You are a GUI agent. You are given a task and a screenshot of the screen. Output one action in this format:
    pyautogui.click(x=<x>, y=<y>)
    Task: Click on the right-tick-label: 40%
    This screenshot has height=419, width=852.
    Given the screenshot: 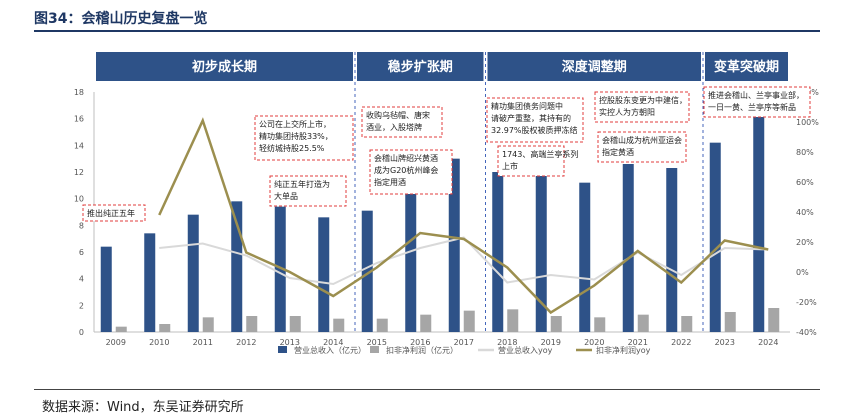 What is the action you would take?
    pyautogui.click(x=805, y=212)
    